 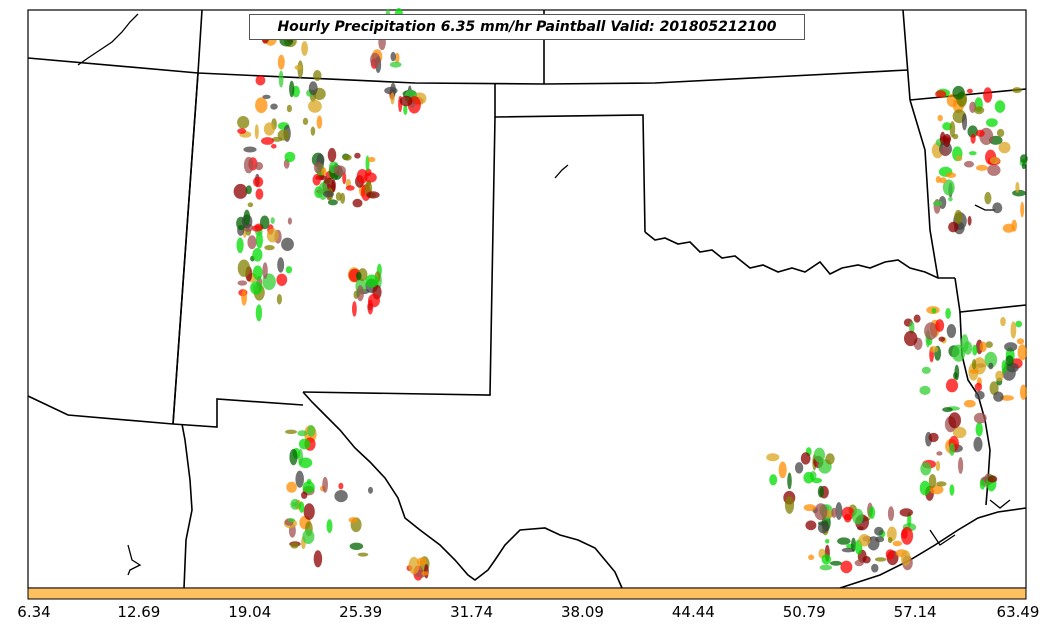 I want to click on colorbar-tick-label: 44.44, so click(x=693, y=612).